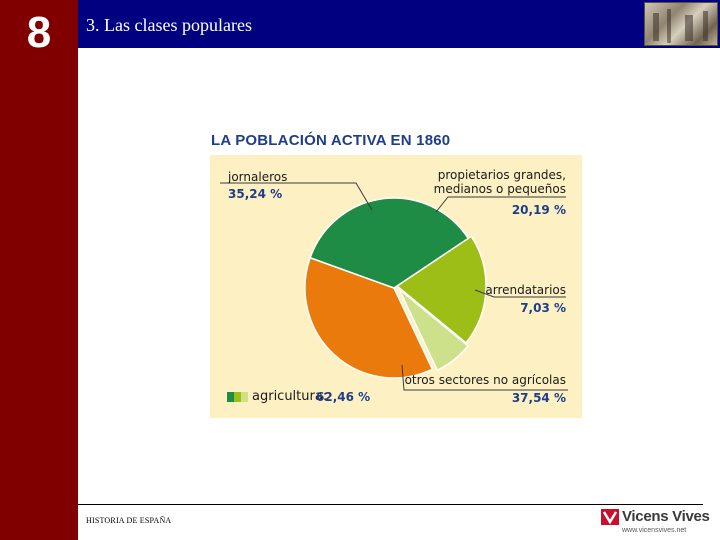 This screenshot has height=540, width=720. Describe the element at coordinates (237, 397) in the screenshot. I see `legend-swatch-propietarios` at that location.